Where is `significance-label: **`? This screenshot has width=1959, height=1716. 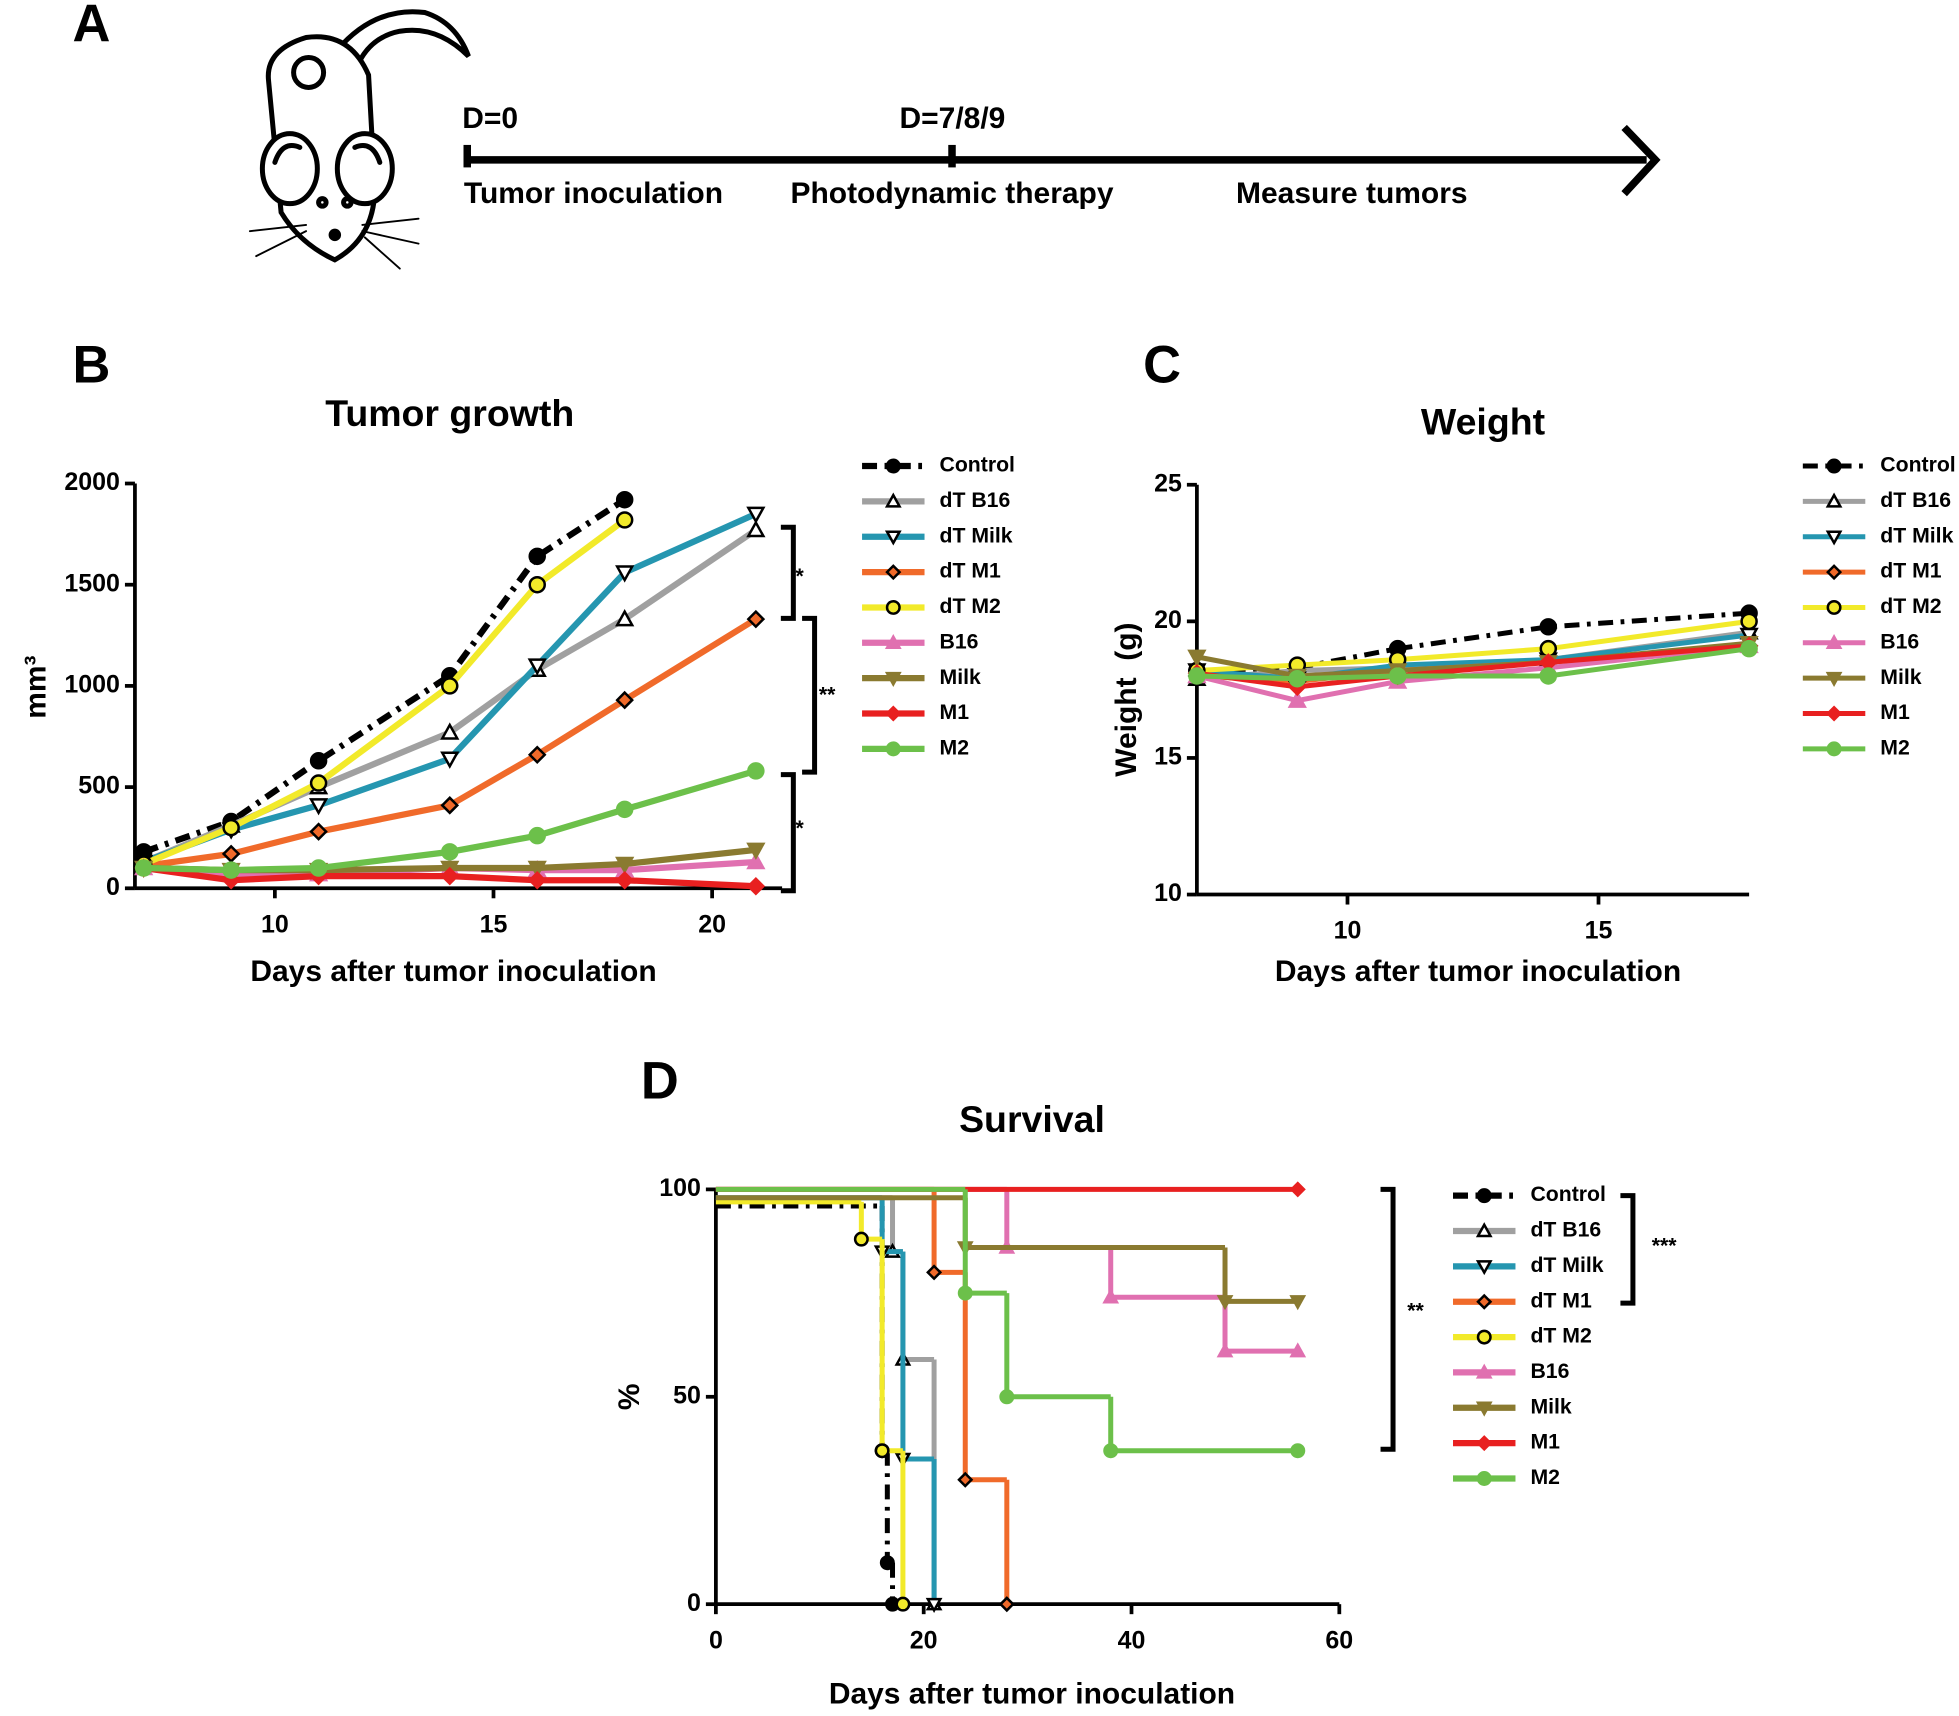
significance-label: ** is located at coordinates (827, 695).